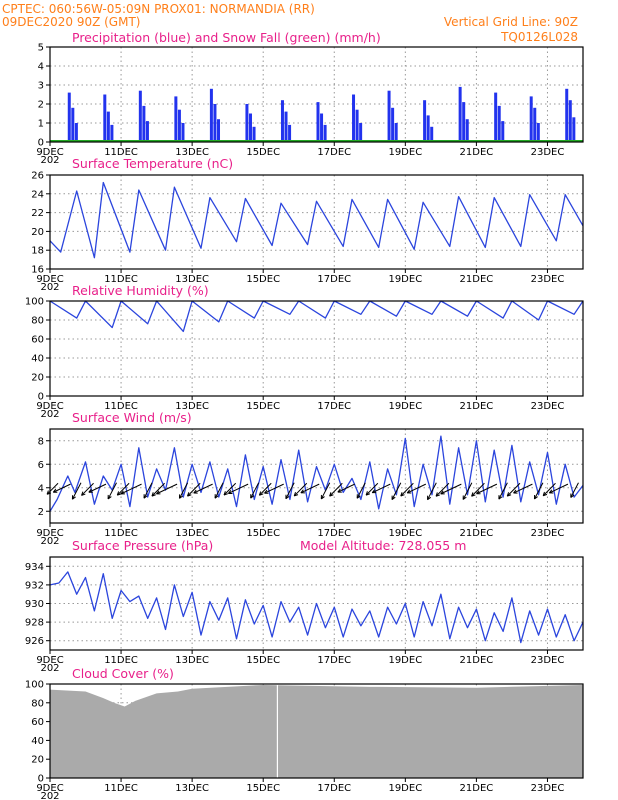 This screenshot has width=618, height=800. I want to click on y-tick-label: 932, so click(34, 585).